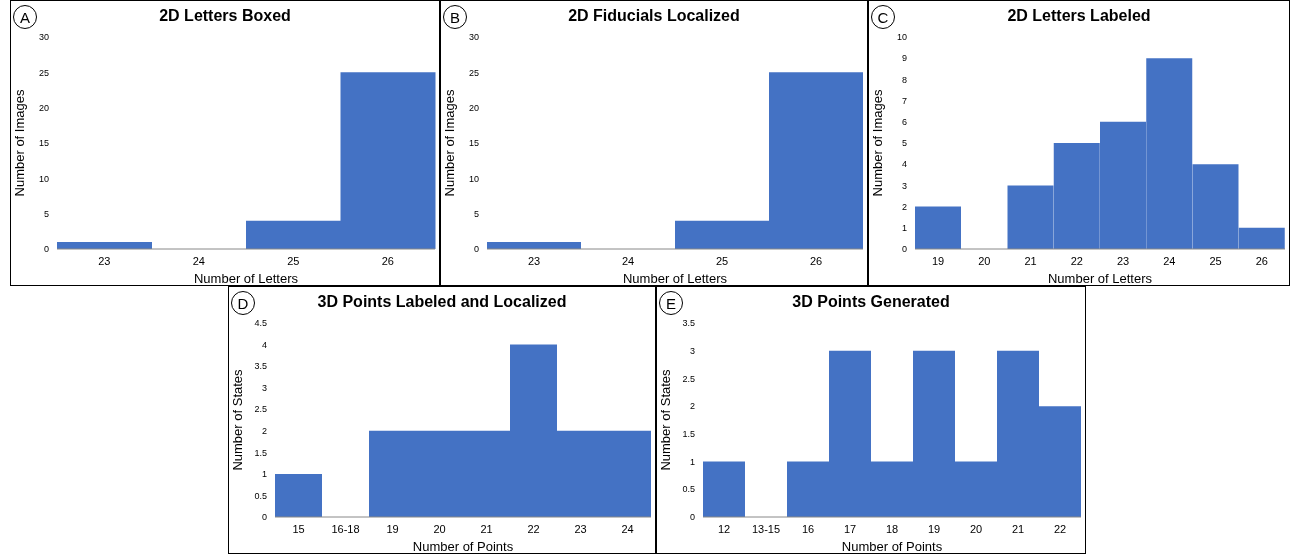  What do you see at coordinates (904, 122) in the screenshot?
I see `y-tick-label: 6` at bounding box center [904, 122].